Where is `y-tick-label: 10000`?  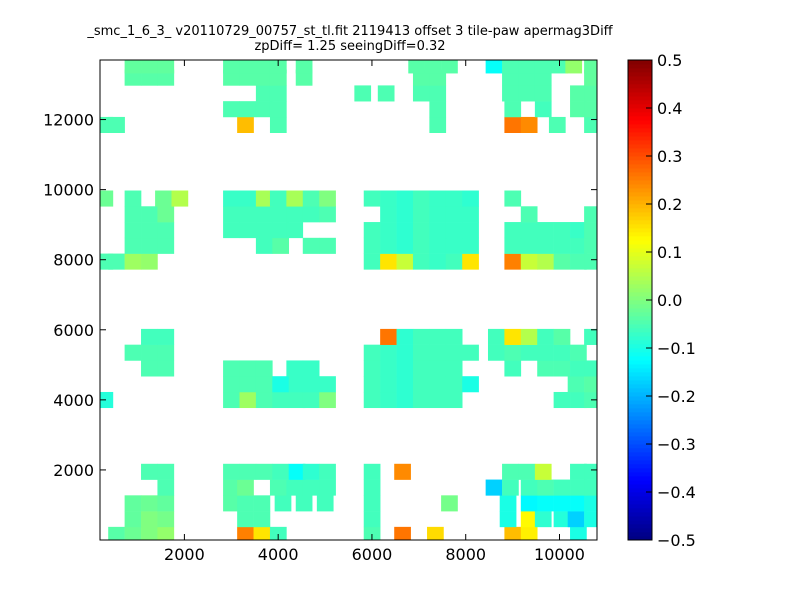 y-tick-label: 10000 is located at coordinates (68, 190).